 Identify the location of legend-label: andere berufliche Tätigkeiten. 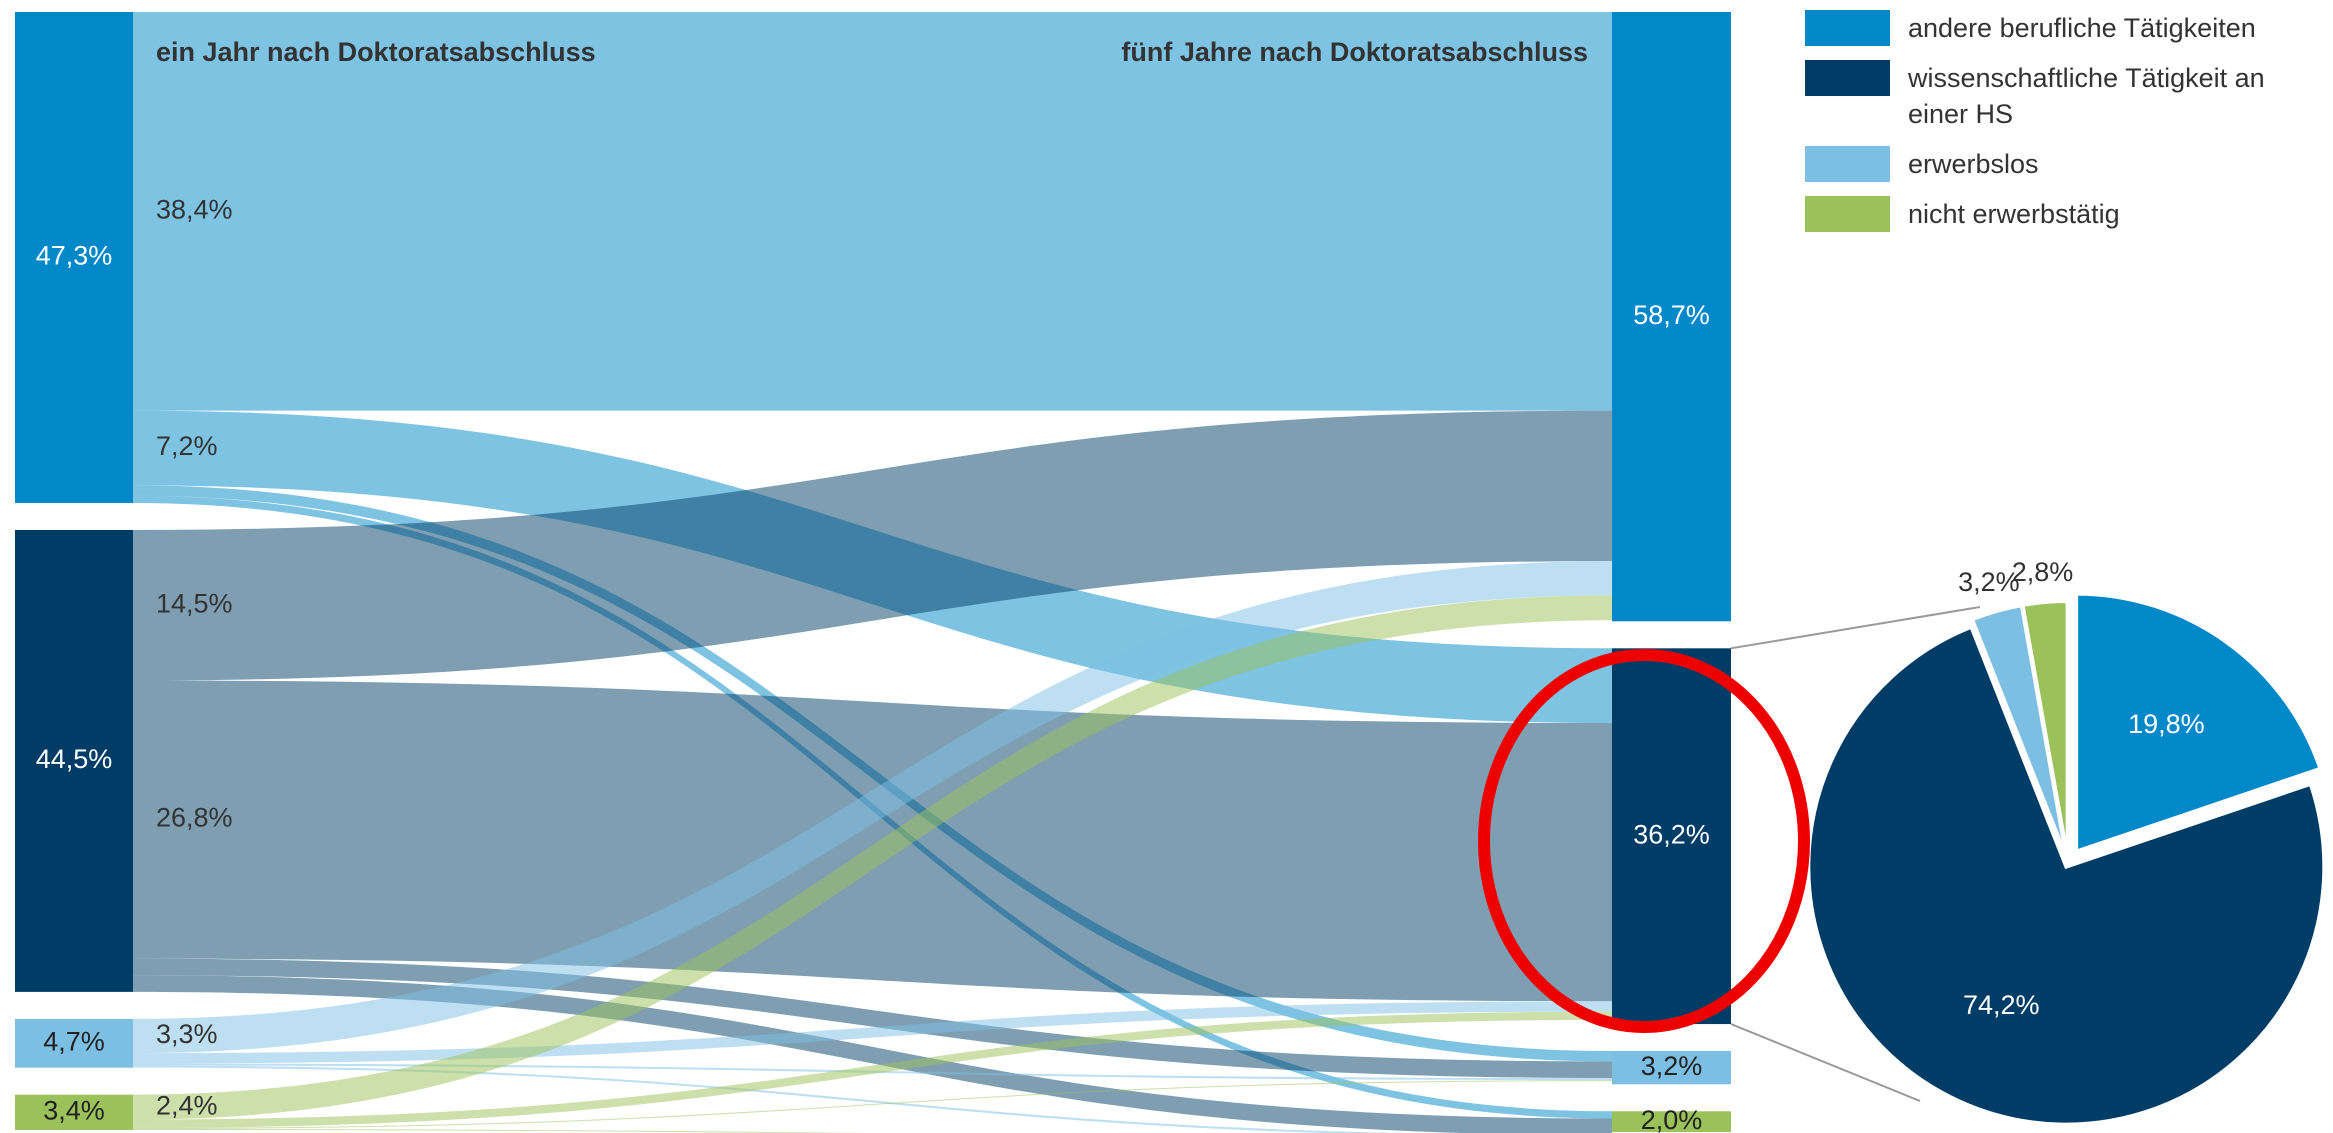
(2082, 28).